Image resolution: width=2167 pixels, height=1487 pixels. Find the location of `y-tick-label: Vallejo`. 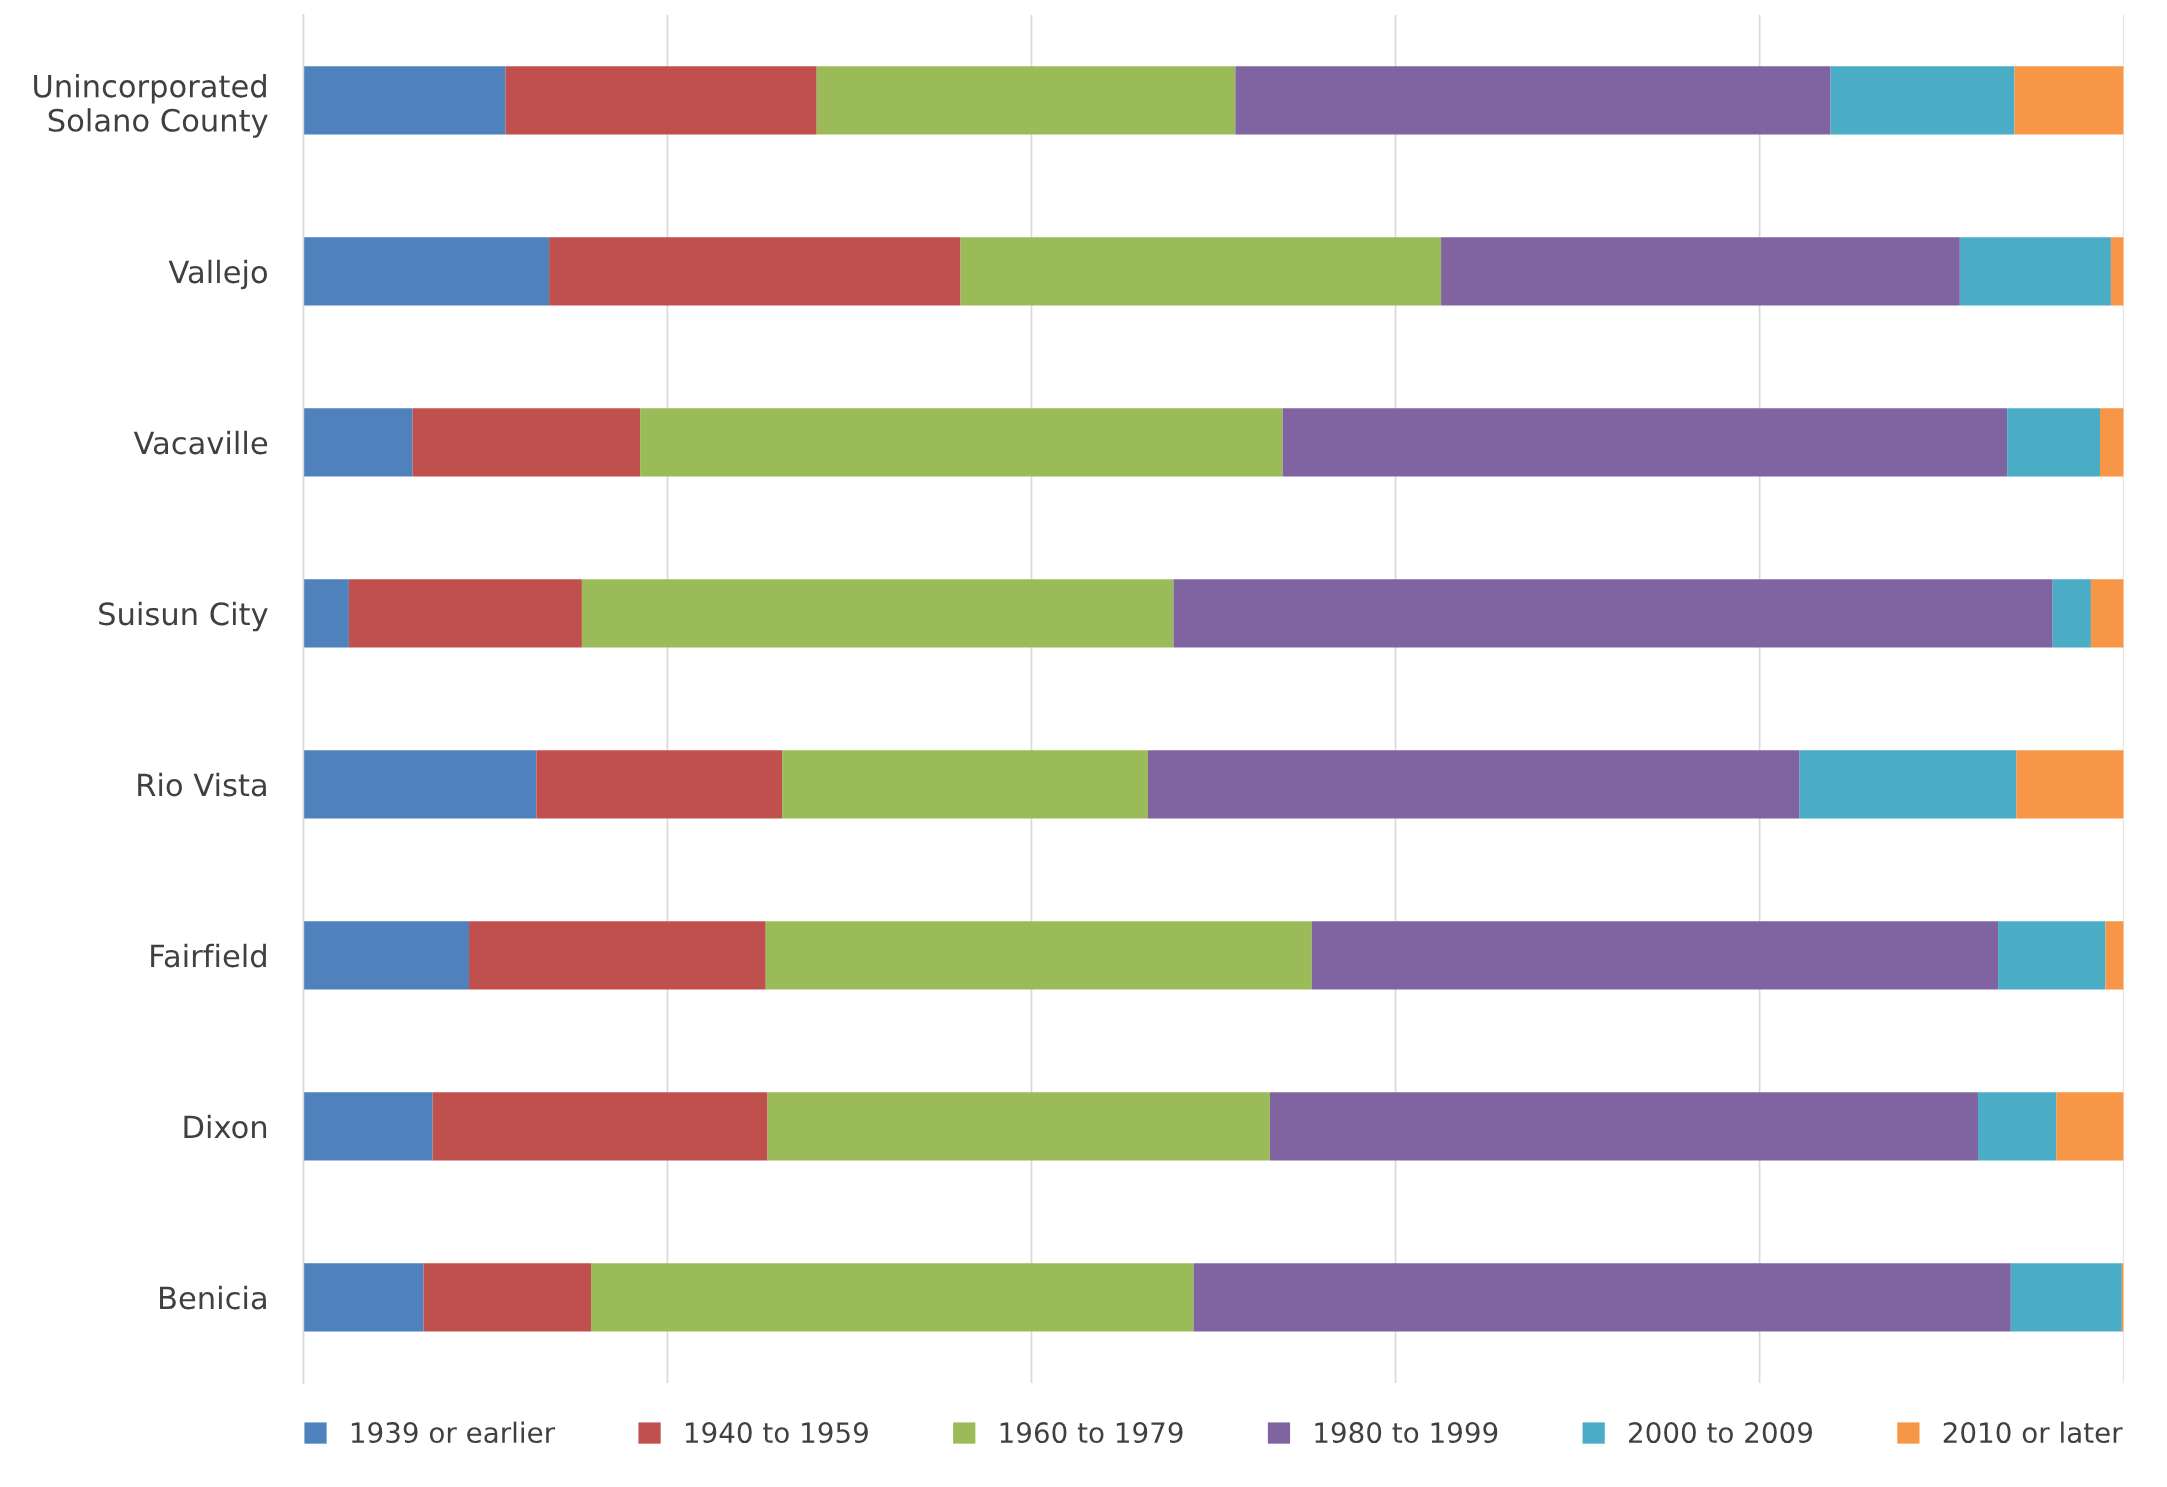

y-tick-label: Vallejo is located at coordinates (217, 274).